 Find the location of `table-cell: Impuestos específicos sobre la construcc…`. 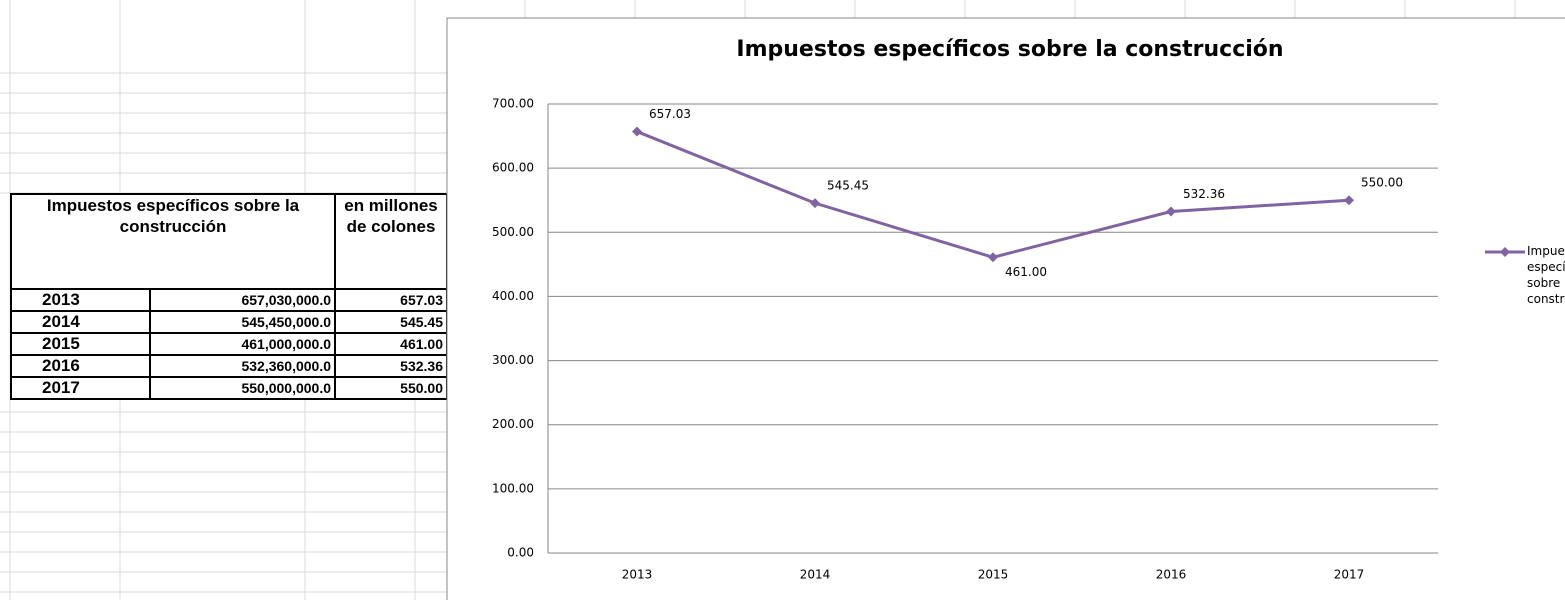

table-cell: Impuestos específicos sobre la construcc… is located at coordinates (173, 241).